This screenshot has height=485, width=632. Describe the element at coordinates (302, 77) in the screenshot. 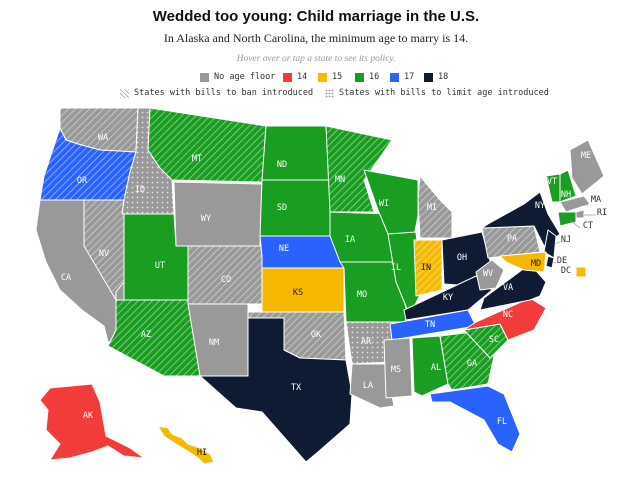

I see `legend-label: 14` at that location.